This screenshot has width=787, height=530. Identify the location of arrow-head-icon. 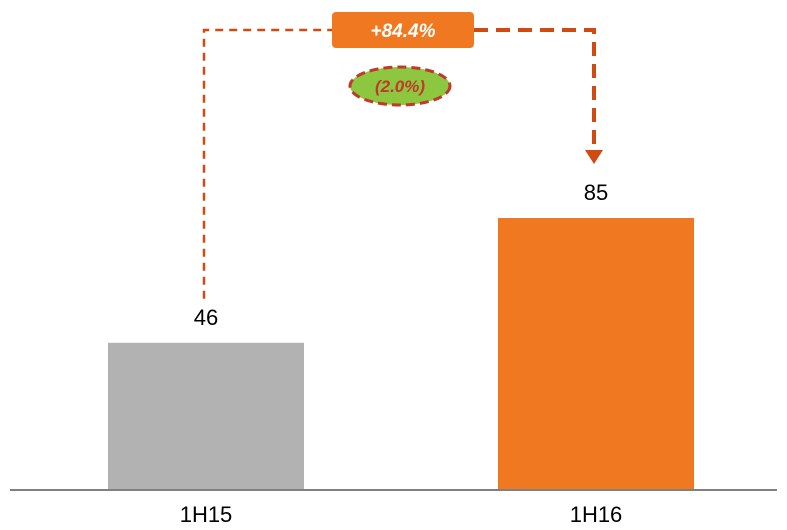
(594, 157).